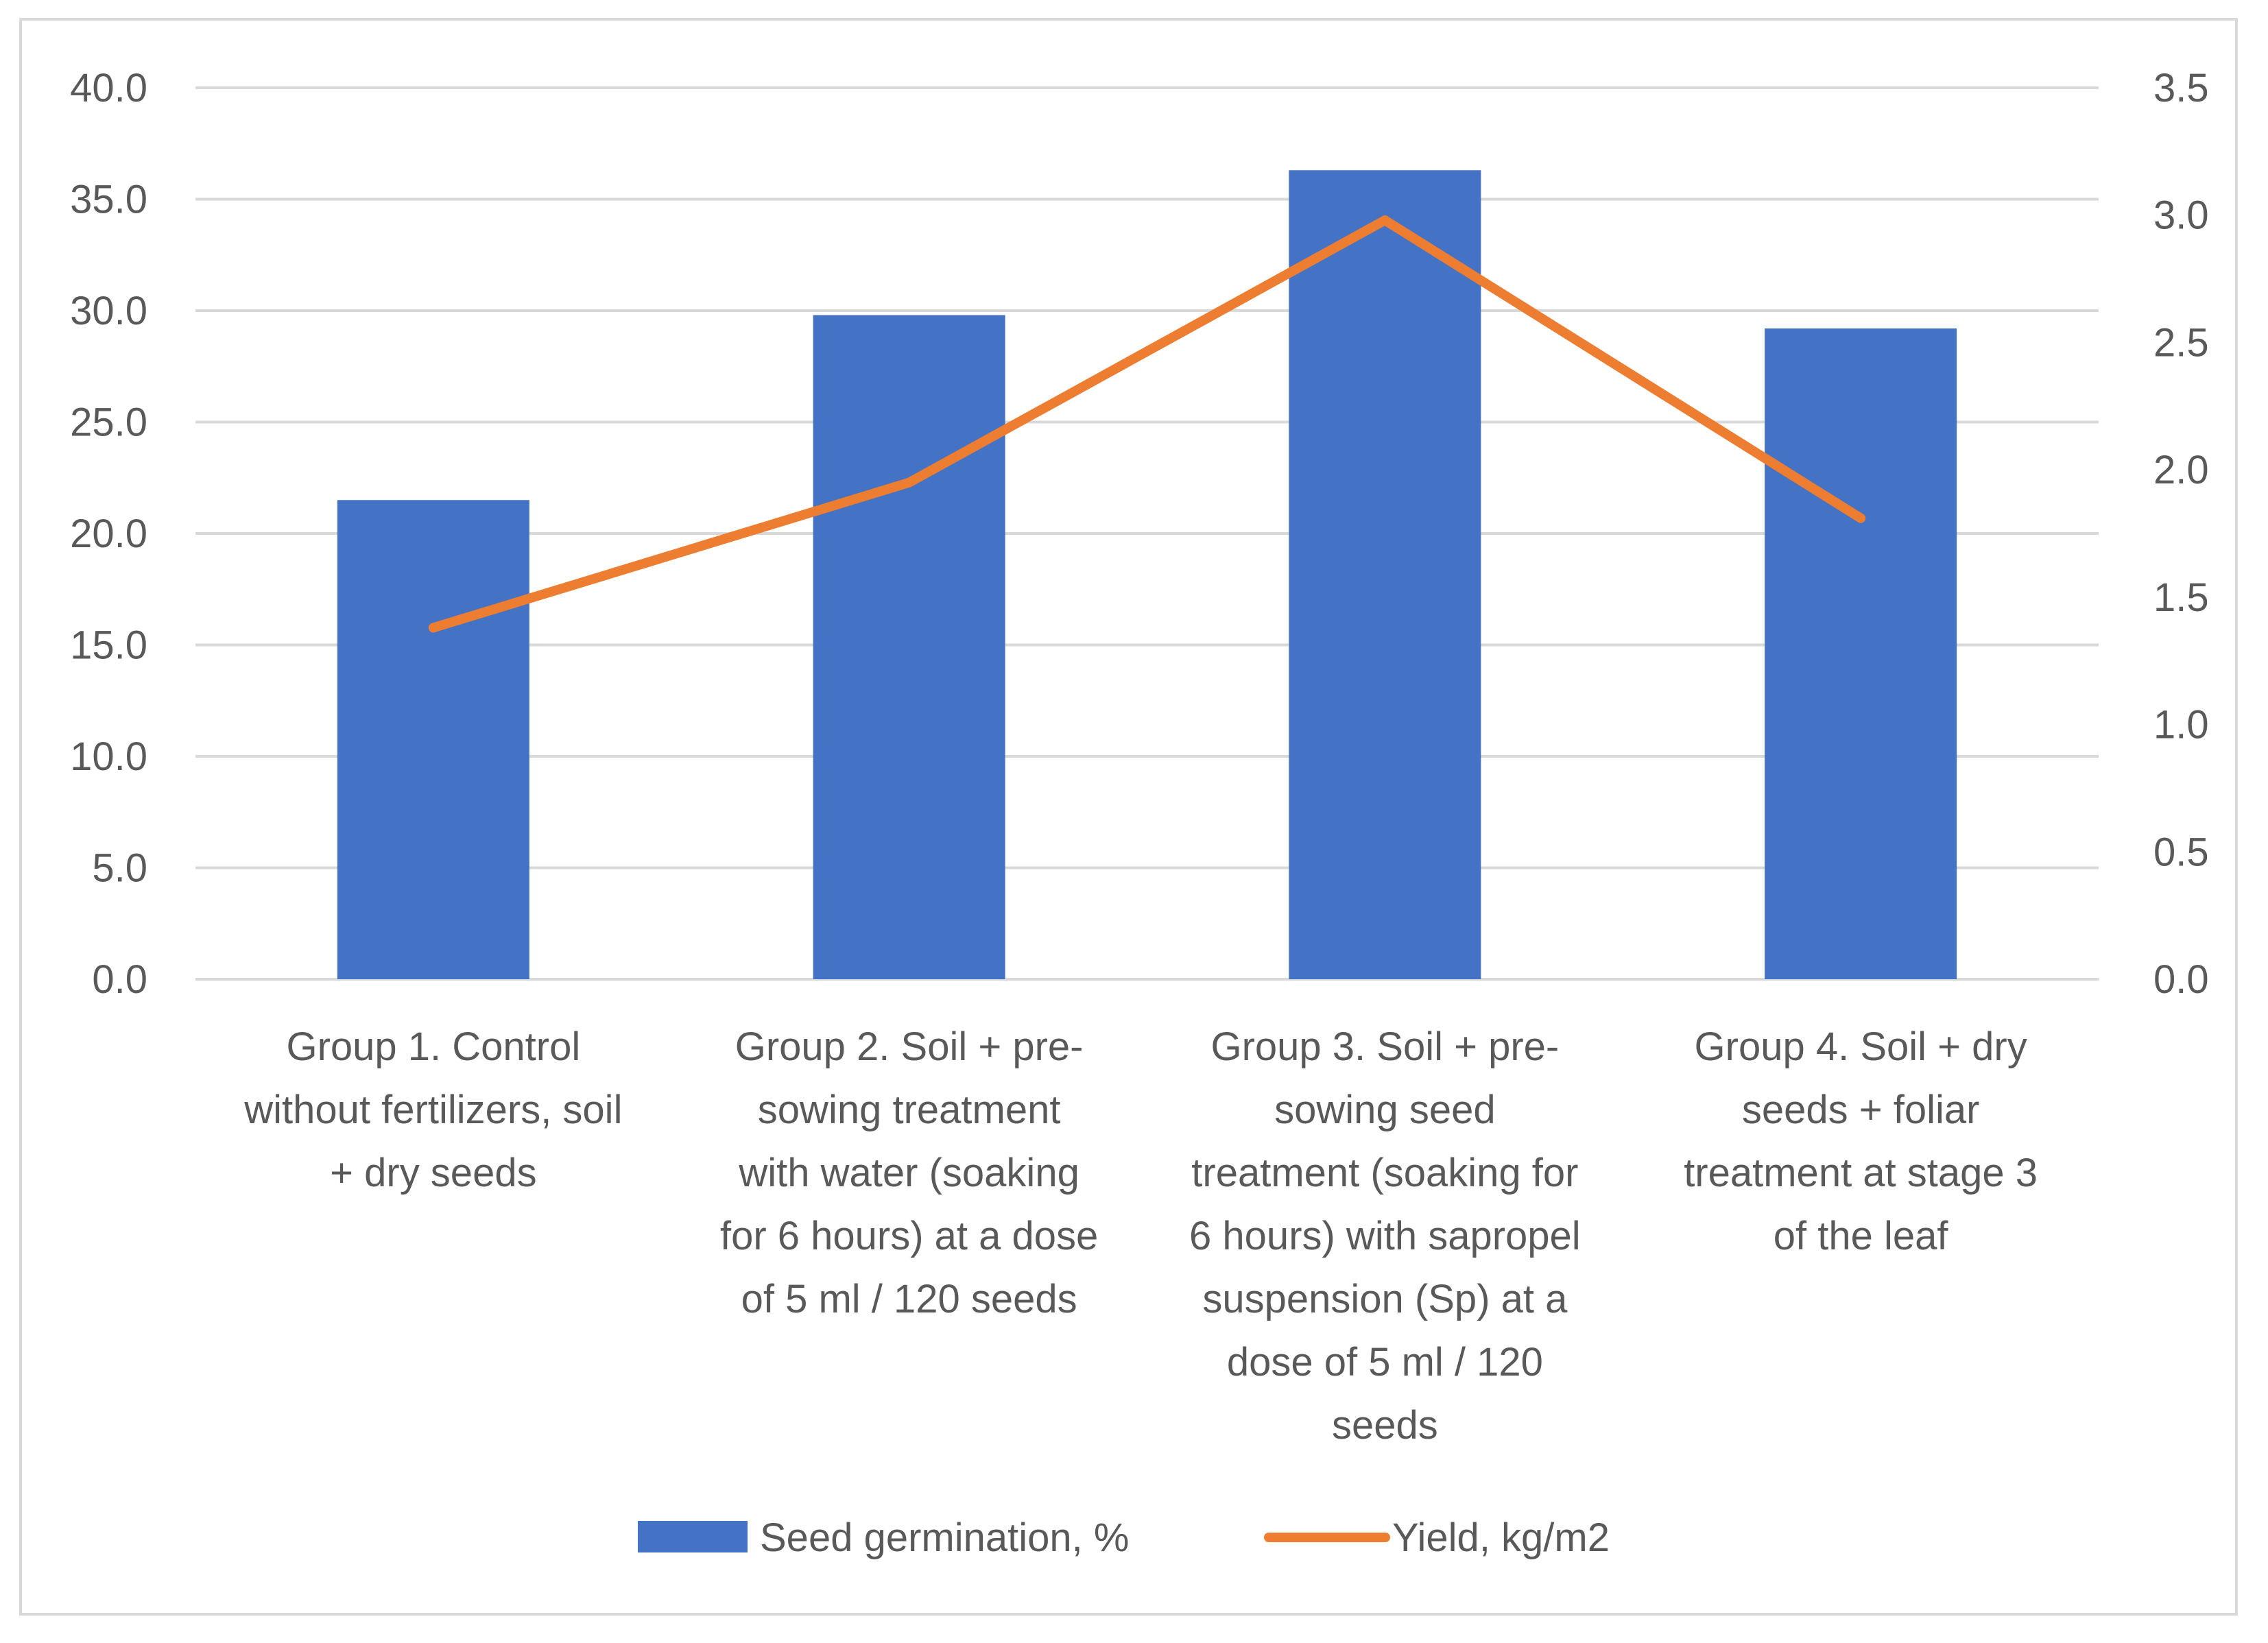 The height and width of the screenshot is (1643, 2268). What do you see at coordinates (108, 311) in the screenshot?
I see `left-tick-label: 30.0` at bounding box center [108, 311].